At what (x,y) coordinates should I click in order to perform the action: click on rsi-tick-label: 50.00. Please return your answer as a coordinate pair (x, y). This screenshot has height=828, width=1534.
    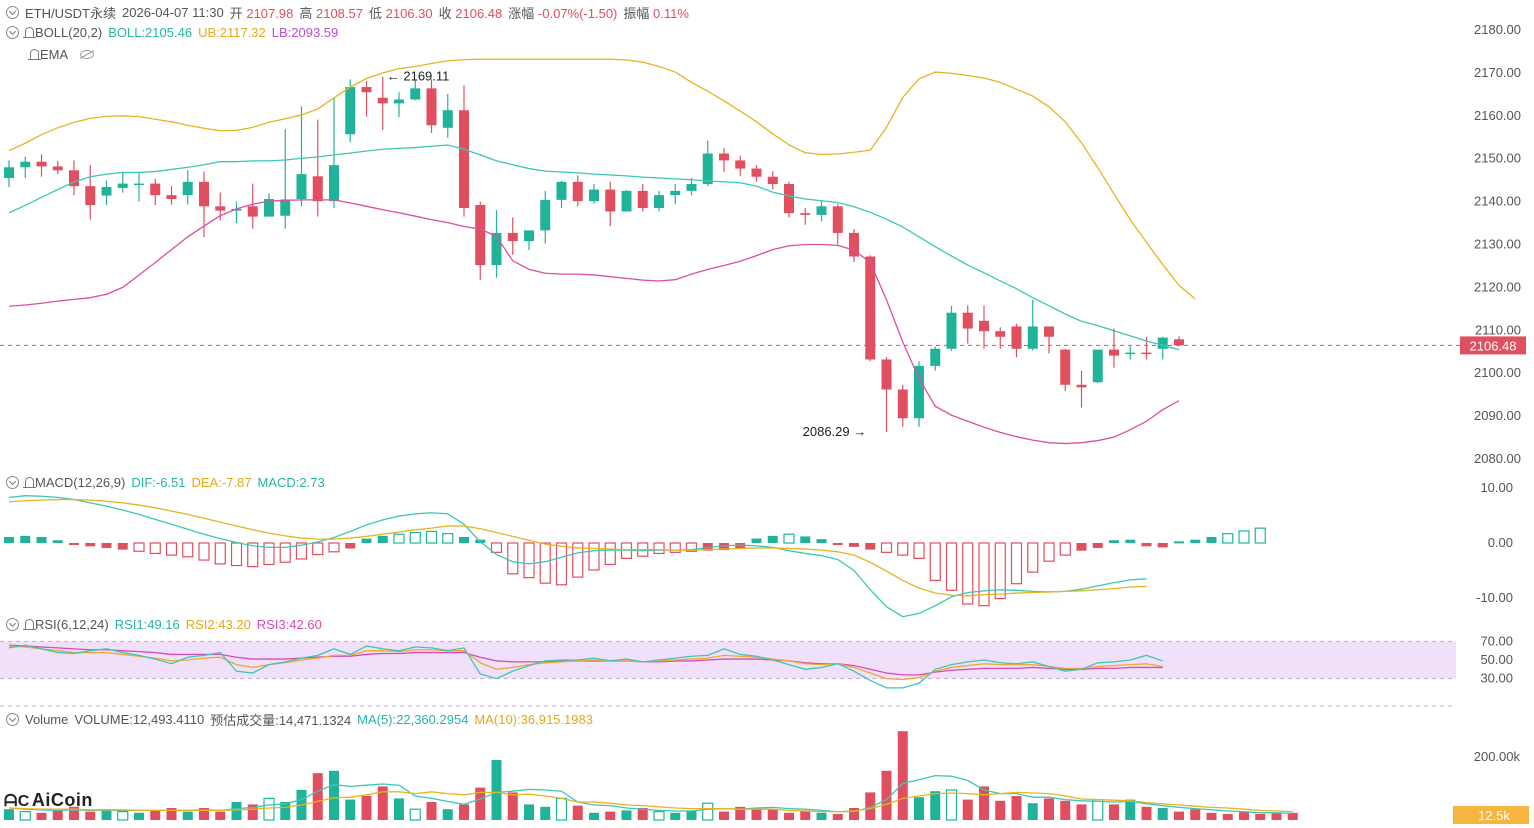
    Looking at the image, I should click on (1496, 659).